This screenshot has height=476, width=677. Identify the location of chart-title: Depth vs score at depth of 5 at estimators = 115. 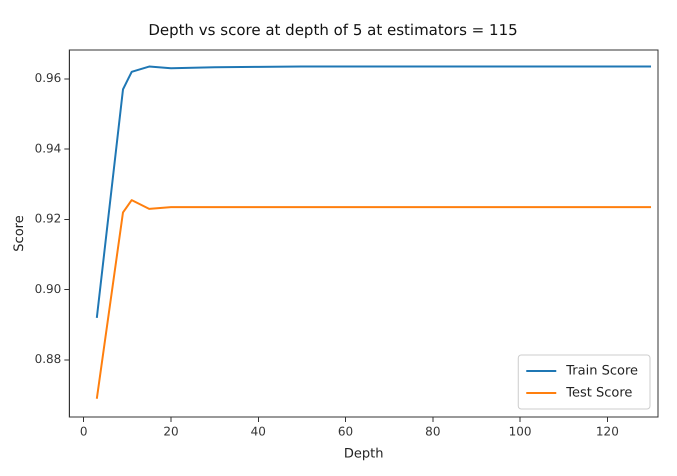
(333, 29).